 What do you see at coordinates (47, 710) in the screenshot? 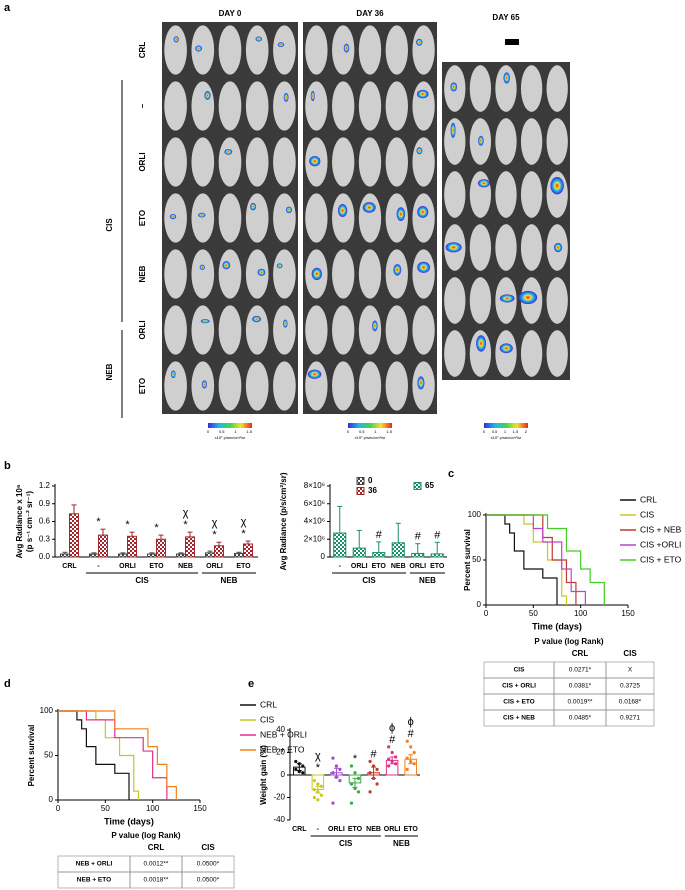
I see `y-tick-label: 100` at bounding box center [47, 710].